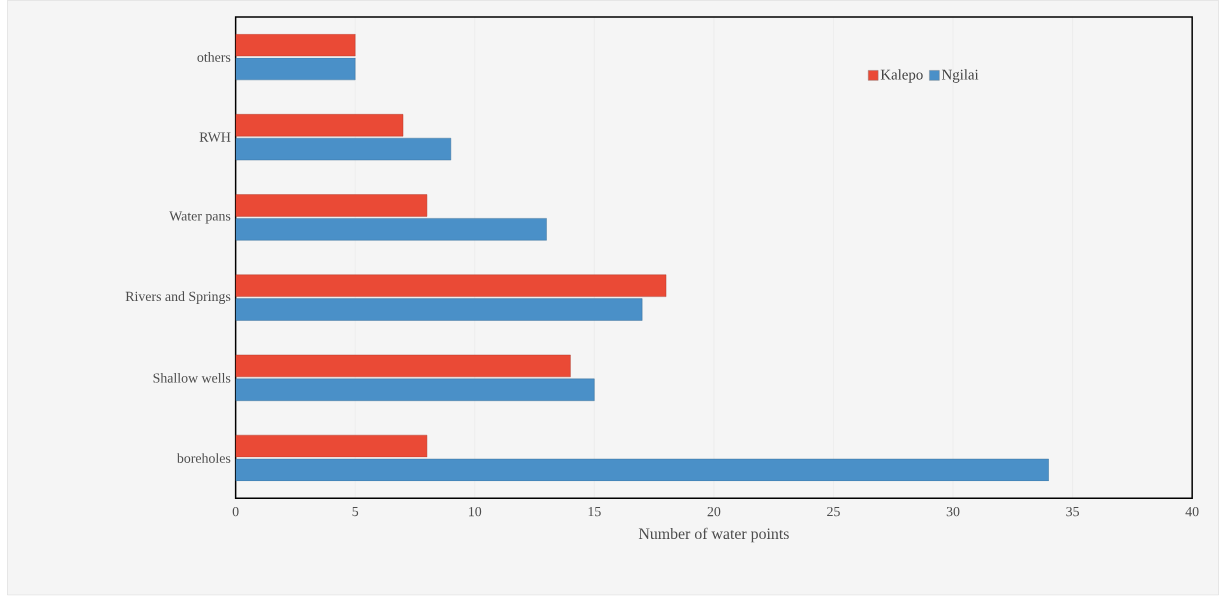  What do you see at coordinates (714, 512) in the screenshot?
I see `x-tick-label: 20` at bounding box center [714, 512].